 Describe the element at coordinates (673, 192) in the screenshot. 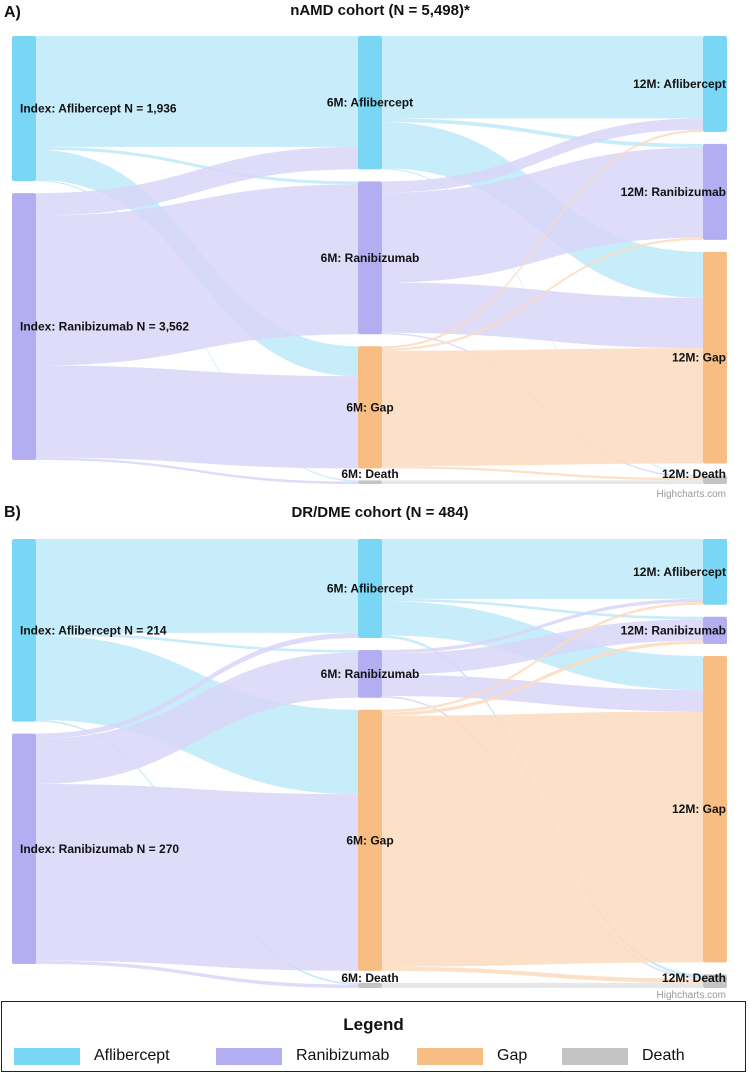

I see `panel-a-label-m12-ran: 12M: Ranibizumab` at that location.